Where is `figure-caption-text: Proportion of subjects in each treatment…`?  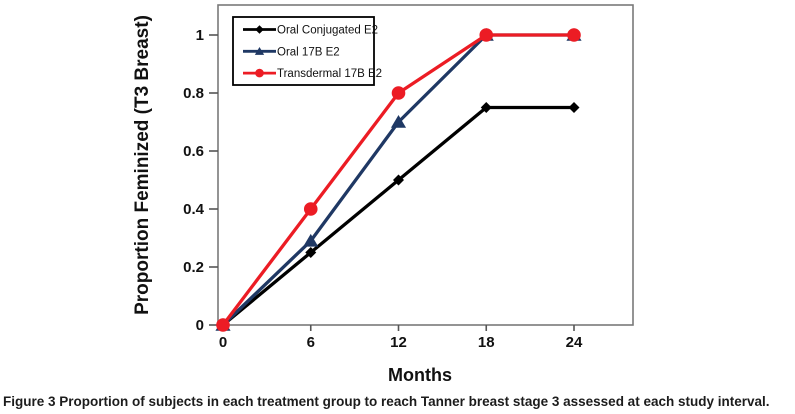
figure-caption-text: Proportion of subjects in each treatment… is located at coordinates (414, 401).